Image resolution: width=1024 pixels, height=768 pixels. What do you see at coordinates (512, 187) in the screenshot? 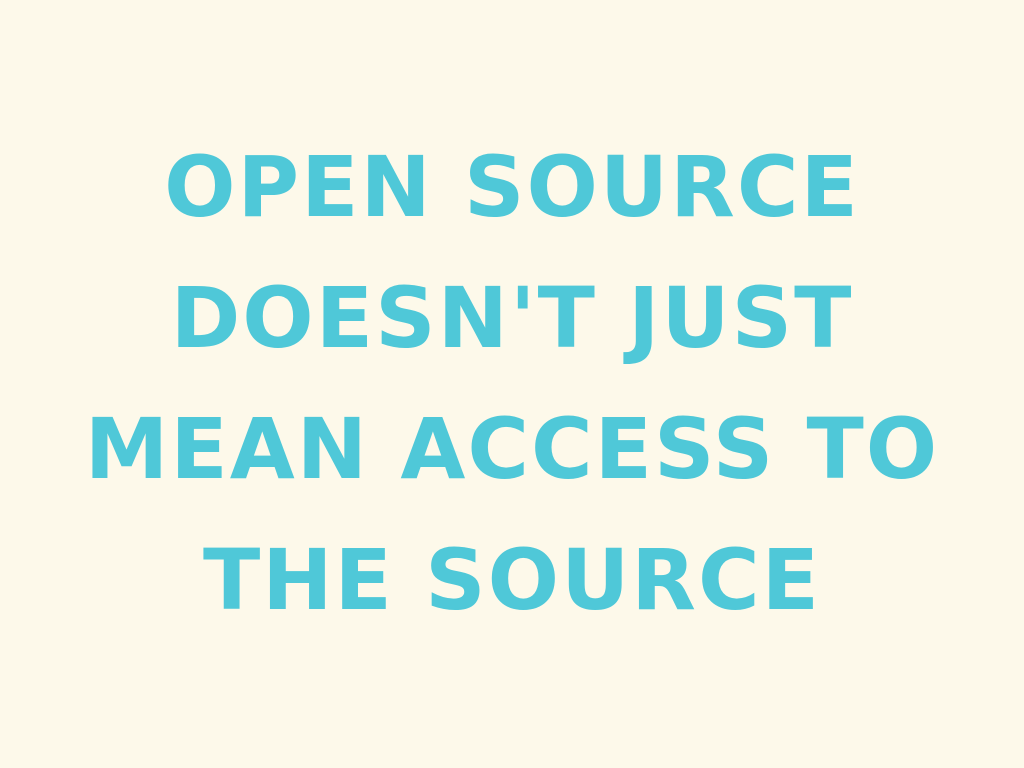
I see `quote-line-1: OPEN SOURCE` at bounding box center [512, 187].